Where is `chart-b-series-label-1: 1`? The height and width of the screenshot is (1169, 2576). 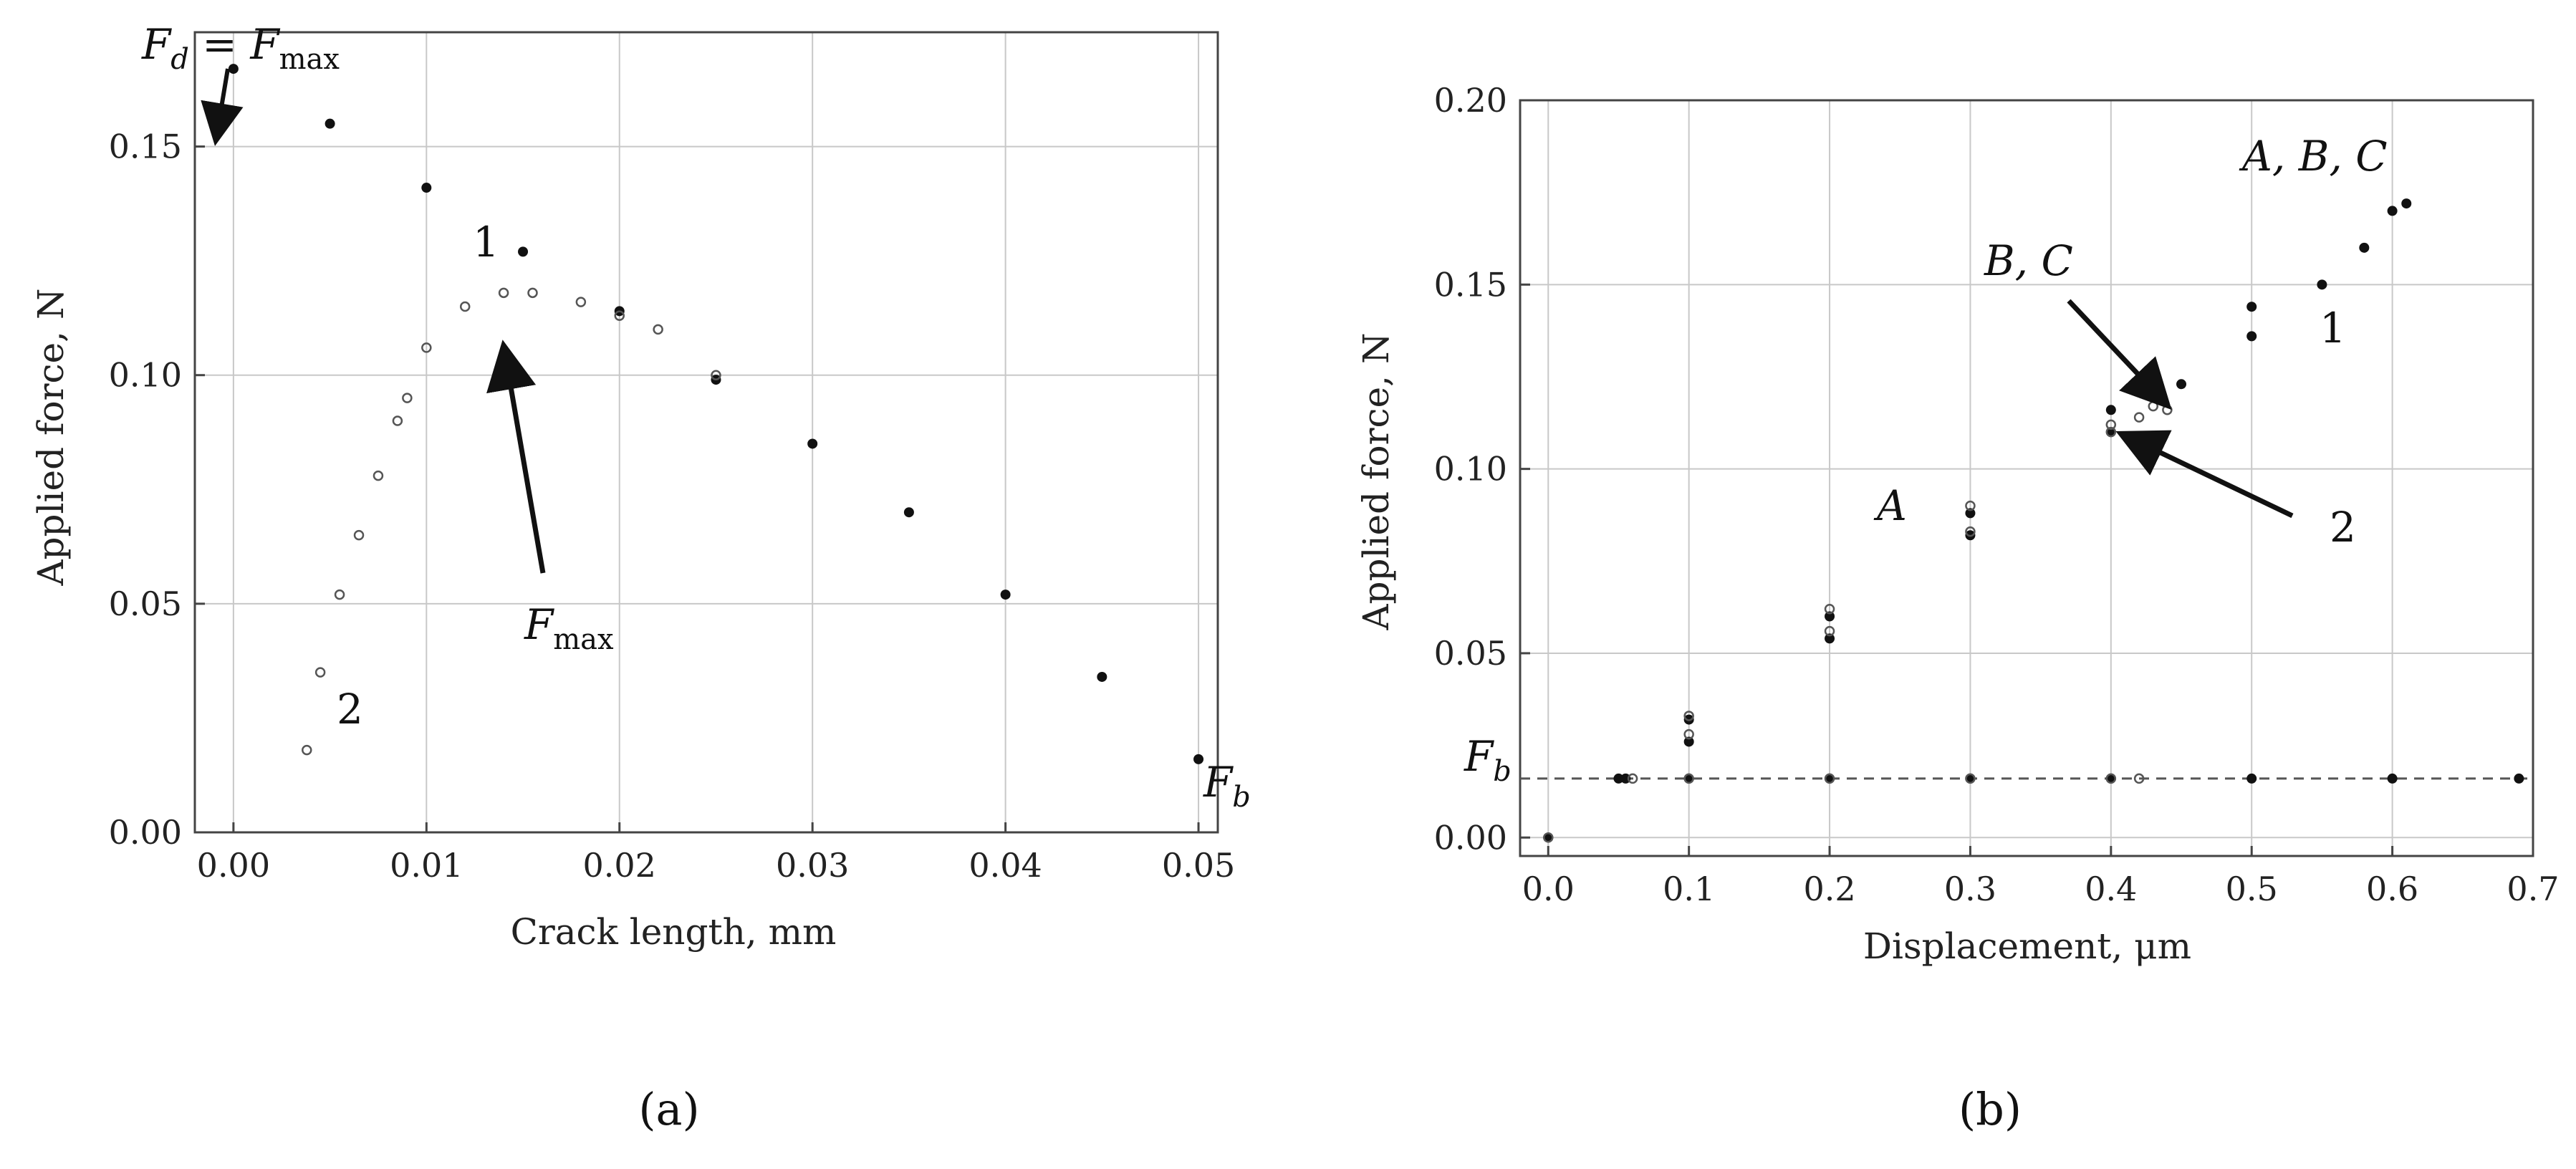
chart-b-series-label-1: 1 is located at coordinates (2333, 328).